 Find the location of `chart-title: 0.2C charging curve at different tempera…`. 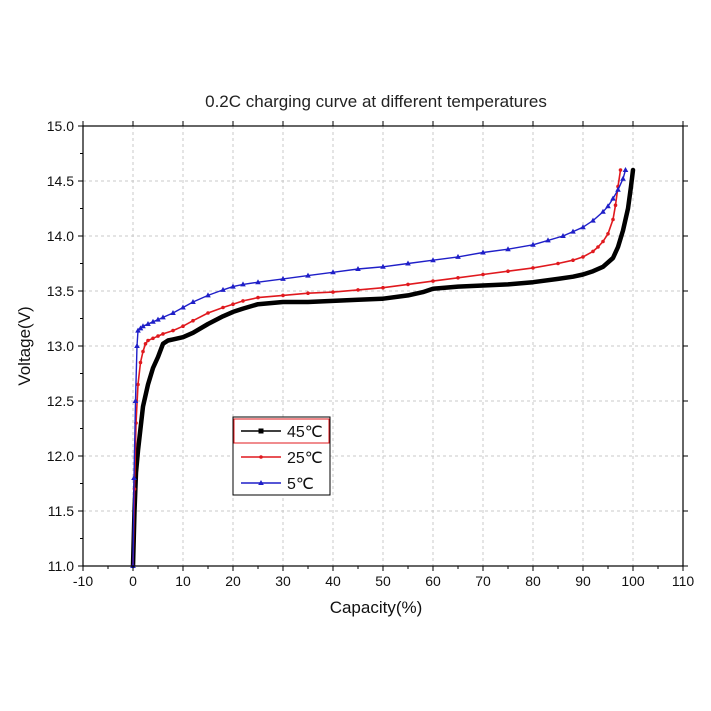

chart-title: 0.2C charging curve at different tempera… is located at coordinates (376, 101).